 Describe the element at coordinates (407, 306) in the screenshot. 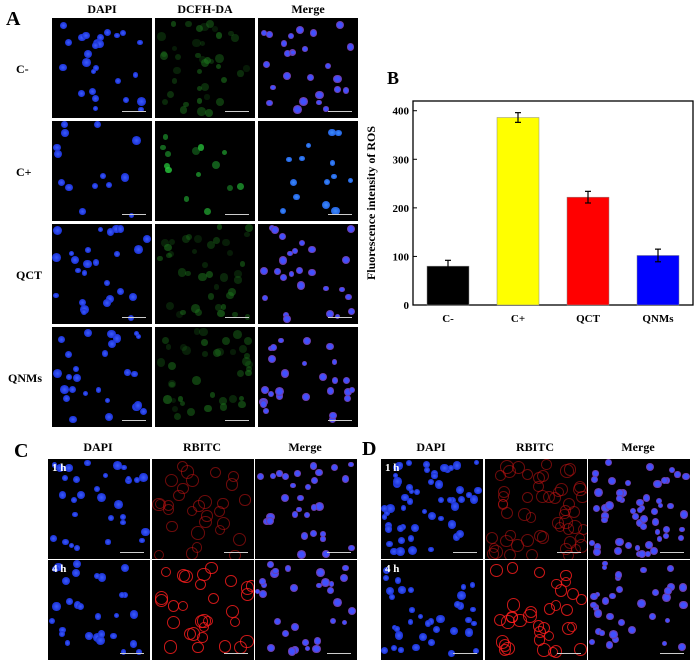

I see `y-tick-label: 0` at that location.